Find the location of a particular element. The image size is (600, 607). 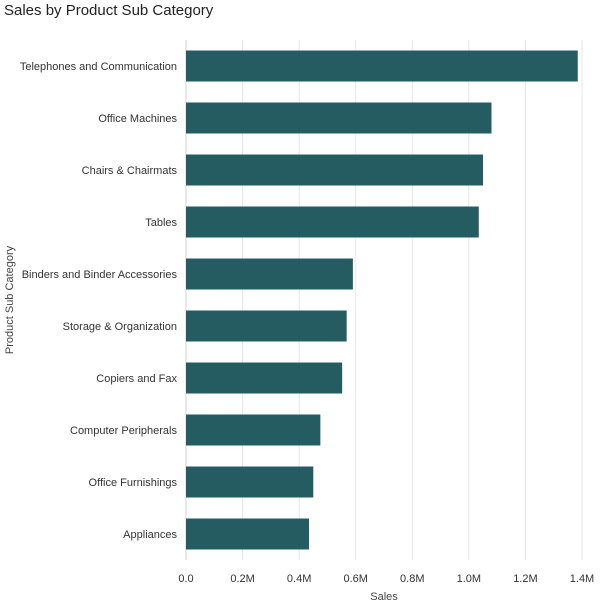

x-tick-label: 0.4M is located at coordinates (299, 579).